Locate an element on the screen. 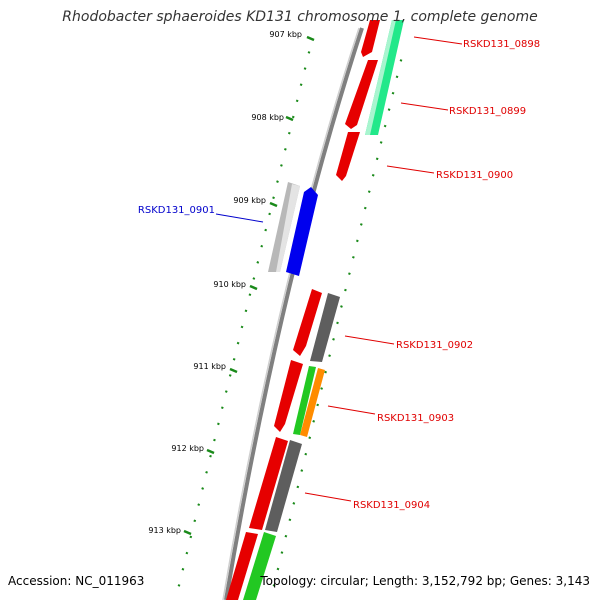 This screenshot has height=600, width=600. kbp-tick-label: 909 kbp is located at coordinates (249, 200).